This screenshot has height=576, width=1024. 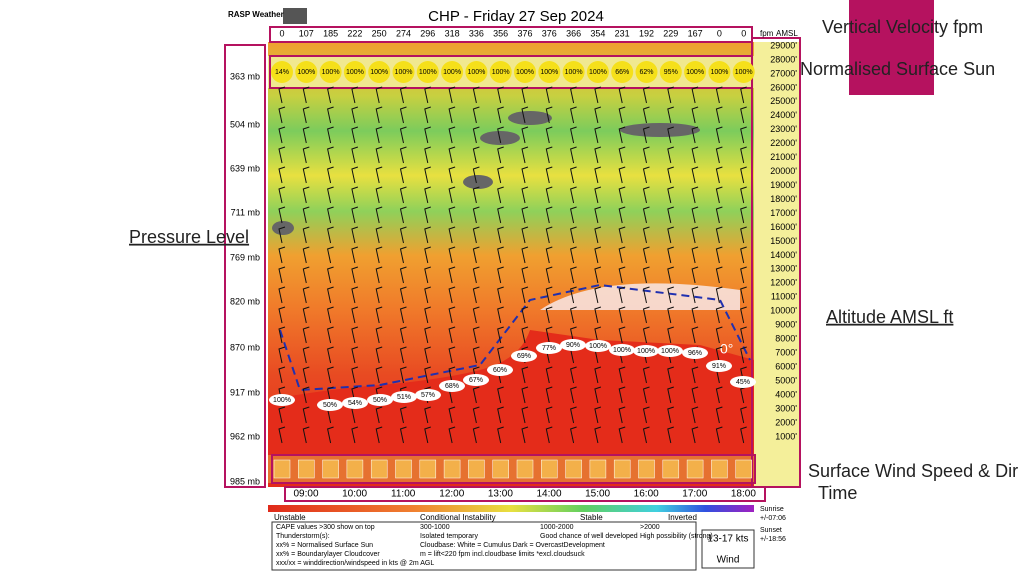 I want to click on scale-label: Stable, so click(x=591, y=517).